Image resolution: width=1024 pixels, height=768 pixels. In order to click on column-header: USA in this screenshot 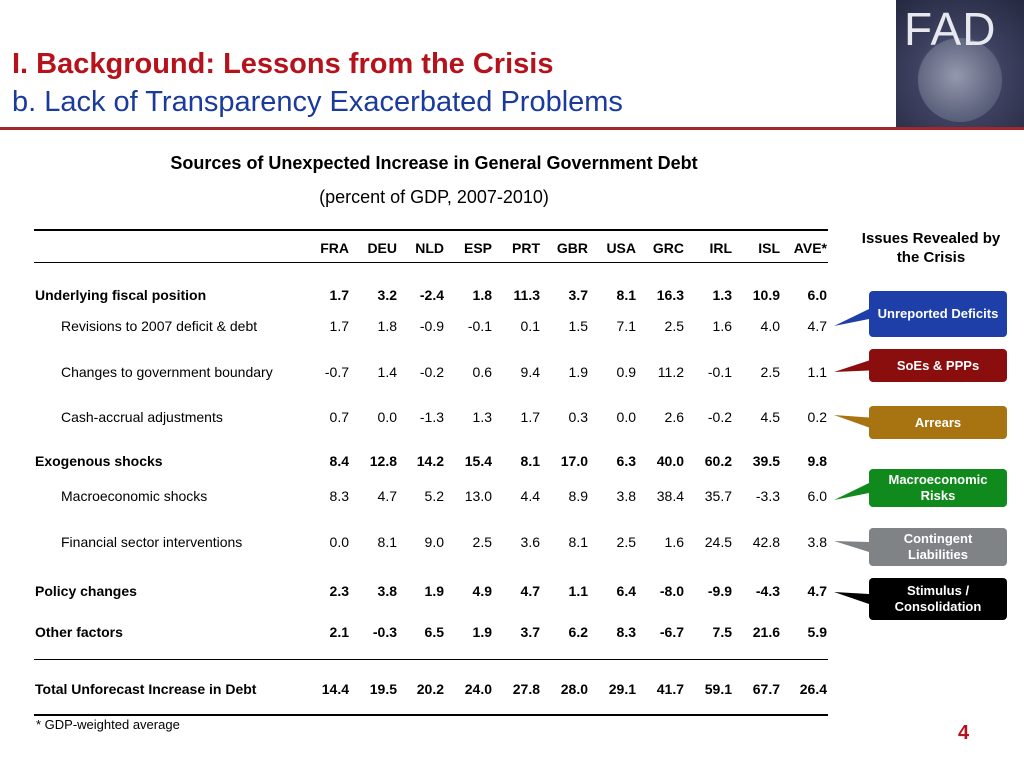, I will do `click(621, 248)`.